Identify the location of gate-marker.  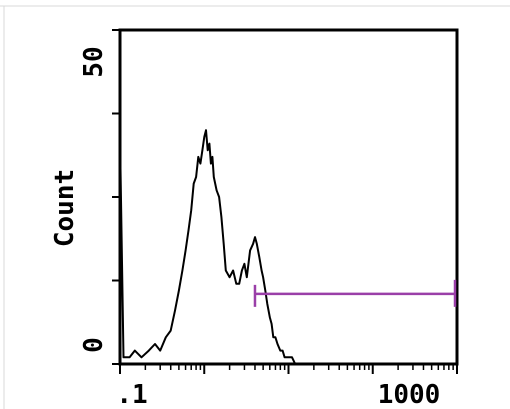
(355, 293).